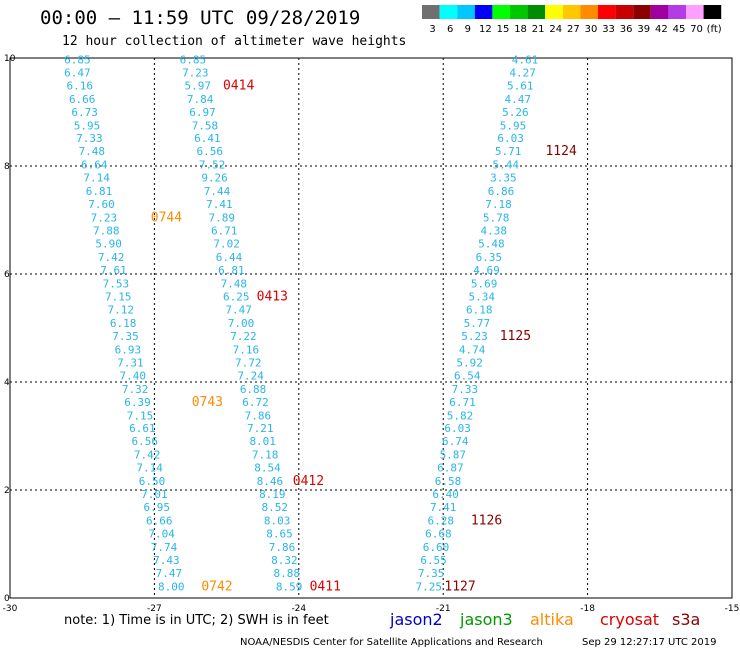 This screenshot has height=650, width=740. I want to click on wave-height-value: 7.84, so click(200, 99).